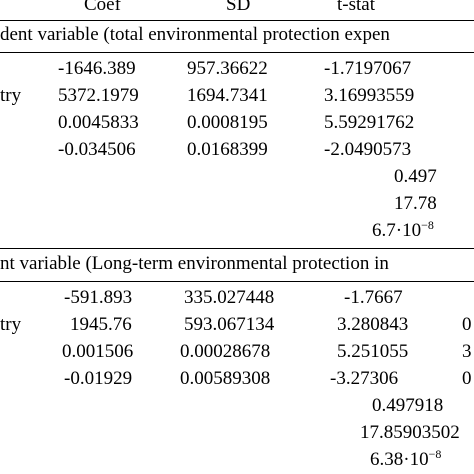 The image size is (474, 474). I want to click on panel1-tstat-3: 5.59291762, so click(369, 122).